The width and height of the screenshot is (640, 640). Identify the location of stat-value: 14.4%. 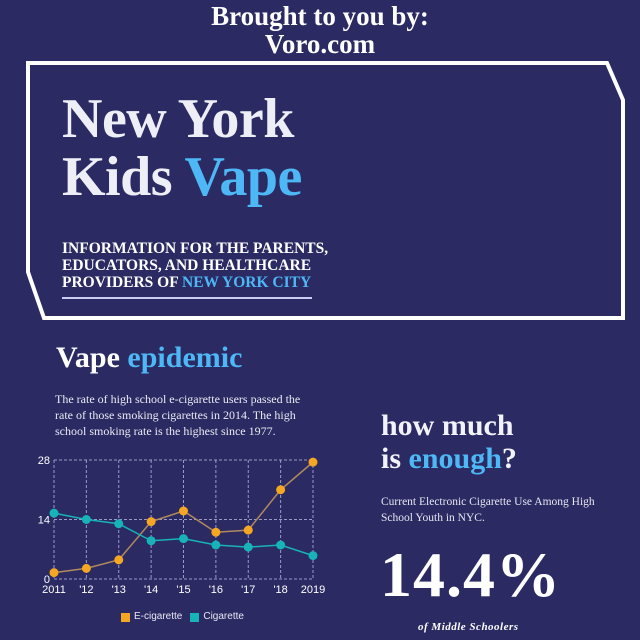
(470, 574).